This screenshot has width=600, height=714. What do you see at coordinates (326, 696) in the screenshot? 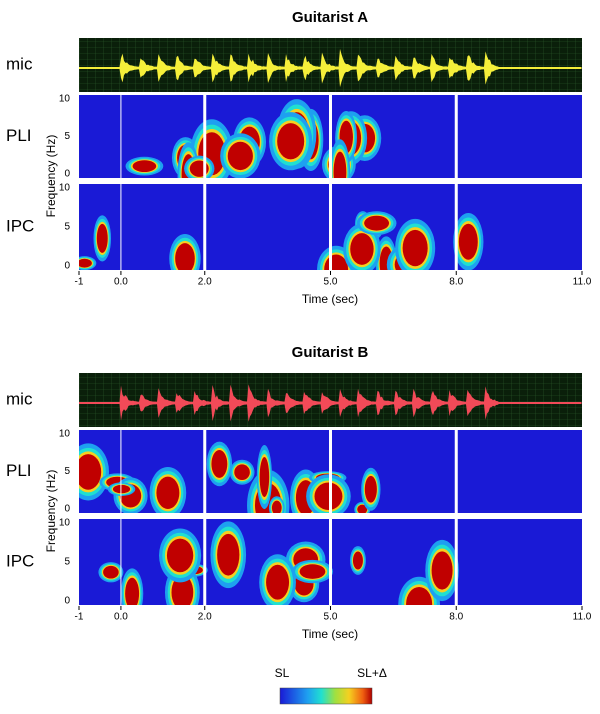
I see `colorbar` at bounding box center [326, 696].